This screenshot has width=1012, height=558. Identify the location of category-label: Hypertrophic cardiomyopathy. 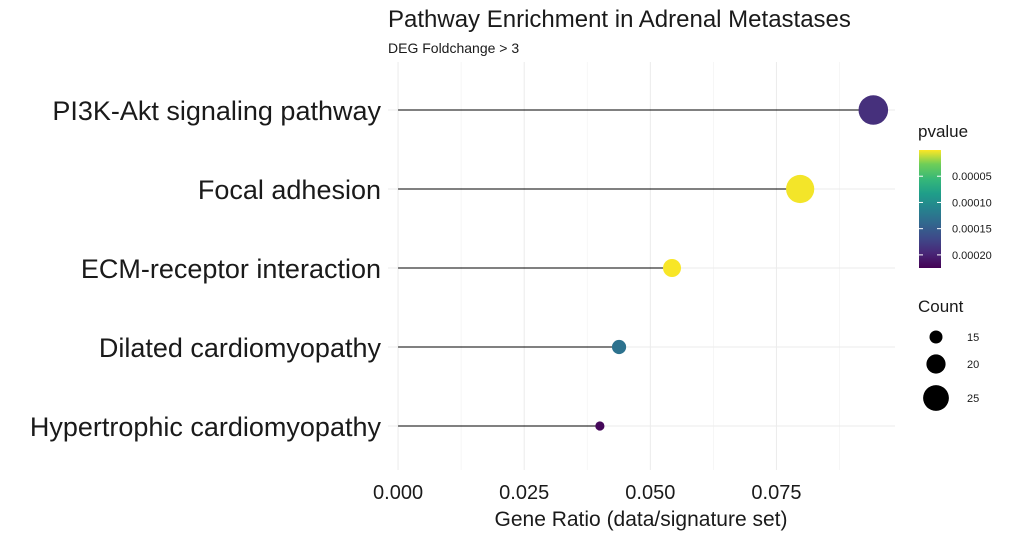
(206, 427).